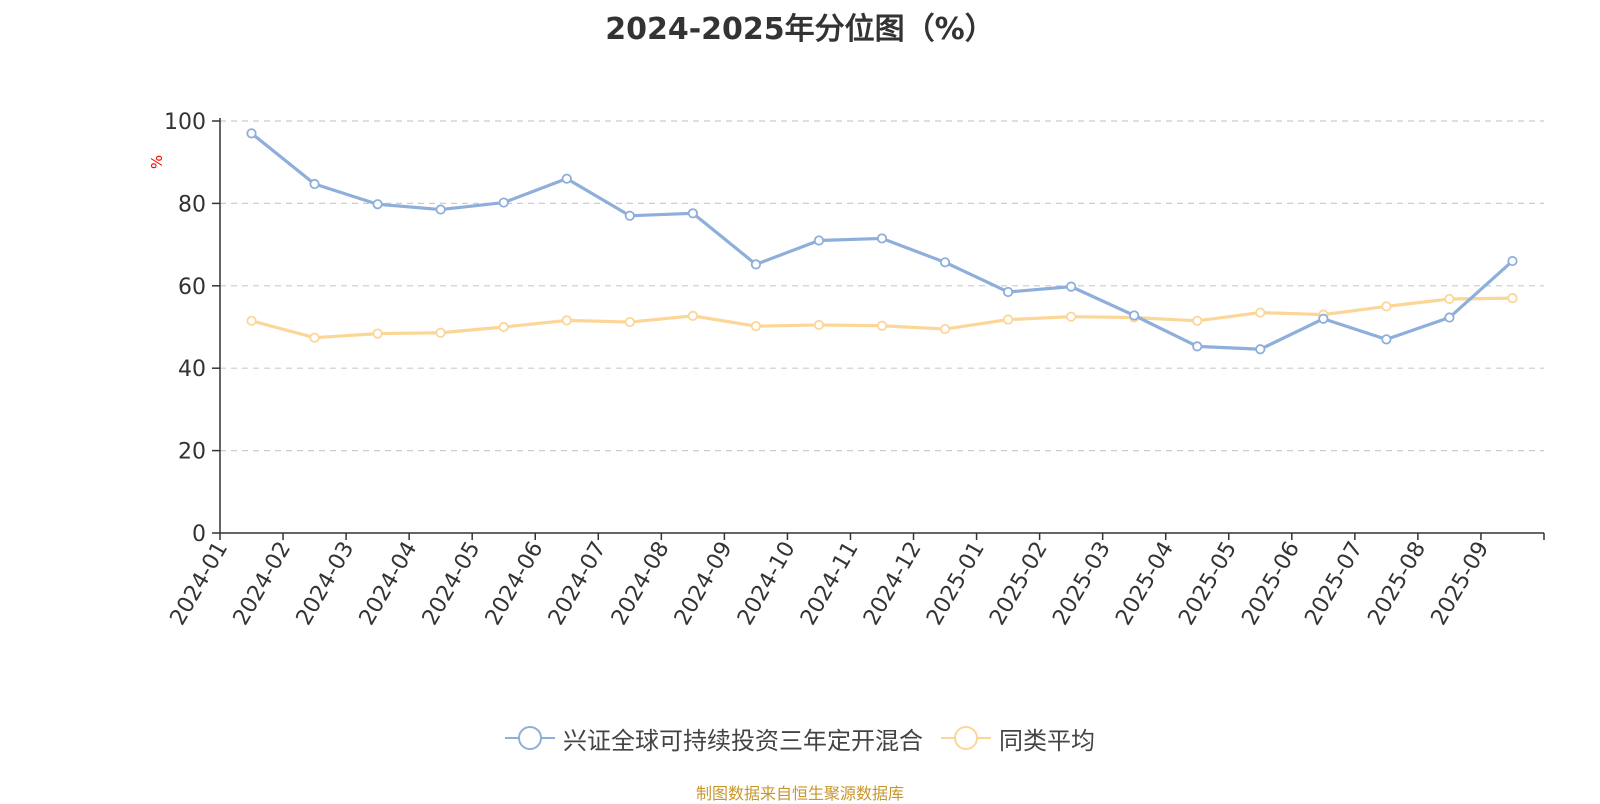 The height and width of the screenshot is (804, 1600). What do you see at coordinates (263, 584) in the screenshot?
I see `x-tick-label-2024-02: 2024-02` at bounding box center [263, 584].